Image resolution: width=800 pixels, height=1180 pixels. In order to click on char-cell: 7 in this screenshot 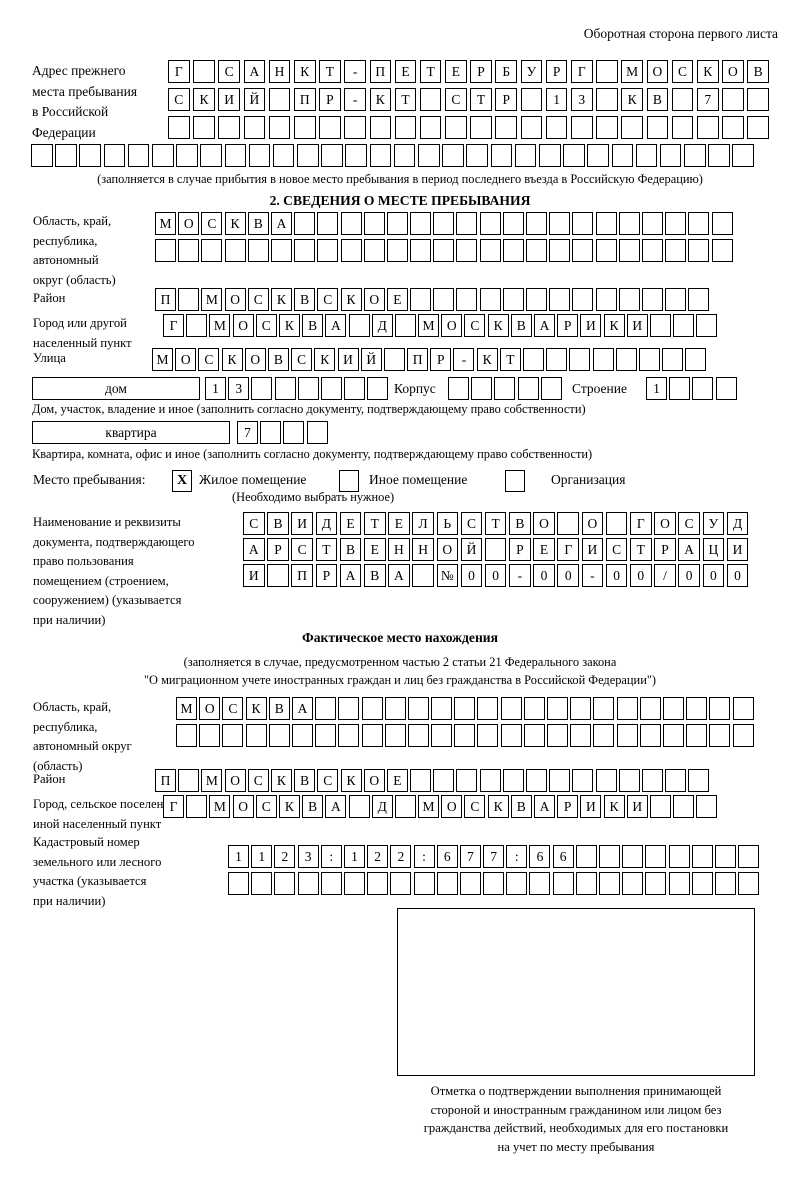, I will do `click(707, 99)`.